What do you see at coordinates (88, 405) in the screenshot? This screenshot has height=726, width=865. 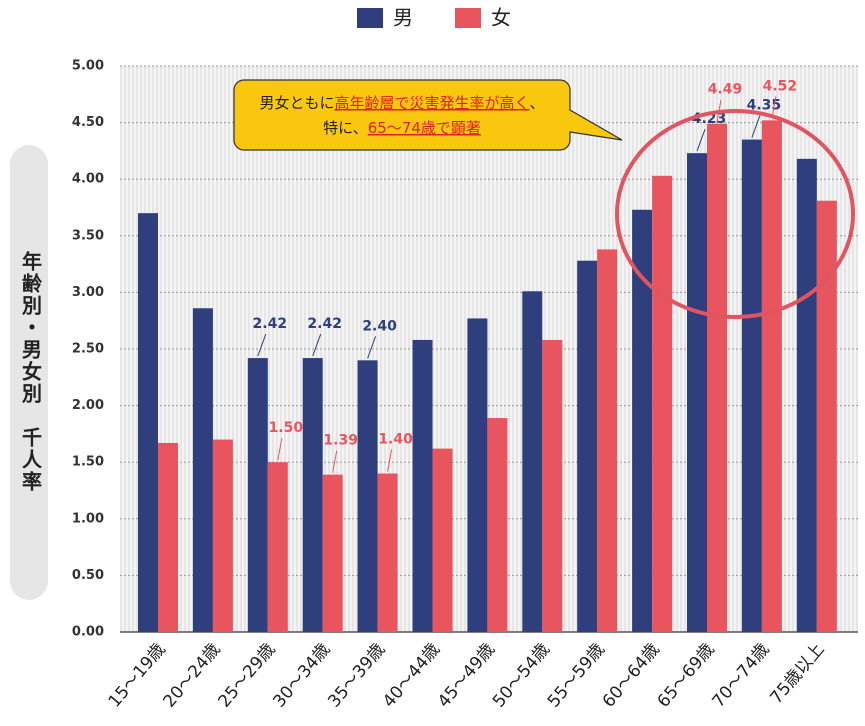 I see `y-tick-label: 2.00` at bounding box center [88, 405].